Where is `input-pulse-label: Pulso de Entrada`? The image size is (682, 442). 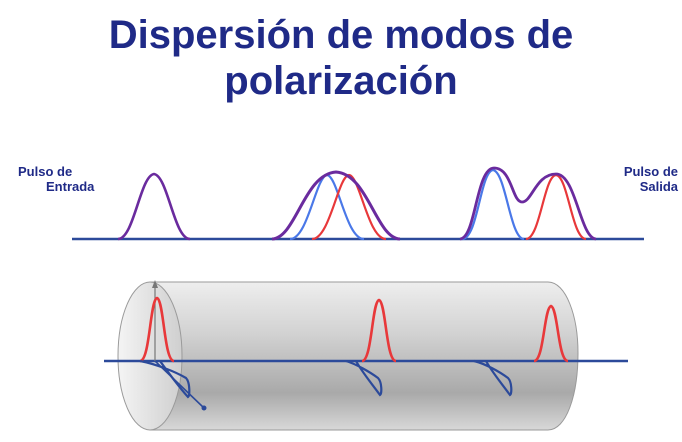 input-pulse-label: Pulso de Entrada is located at coordinates (56, 179).